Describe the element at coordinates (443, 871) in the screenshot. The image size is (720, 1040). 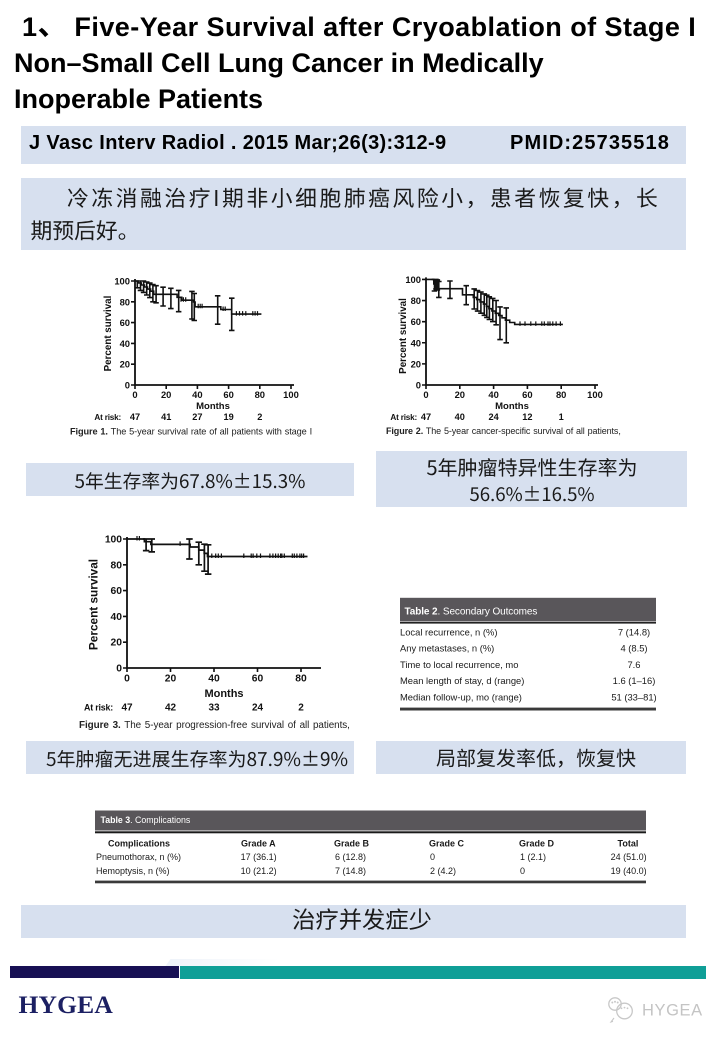
I see `svg-text: 2 (4.2)` at that location.